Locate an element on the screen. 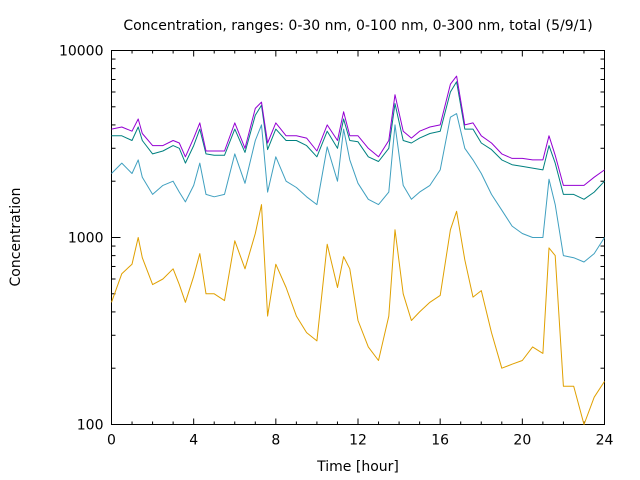 The height and width of the screenshot is (480, 640). x-tick-label: 12 is located at coordinates (358, 441).